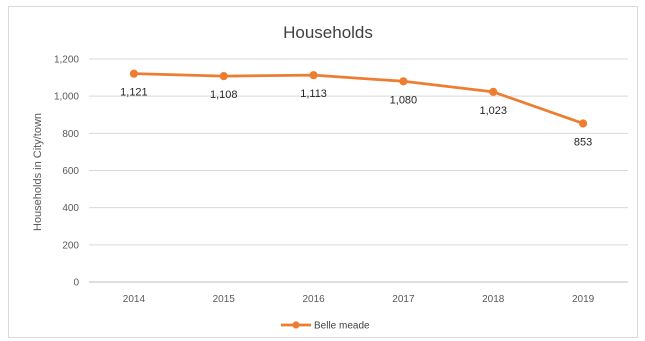 The width and height of the screenshot is (645, 341). Describe the element at coordinates (134, 299) in the screenshot. I see `x-tick-label: 2014` at that location.